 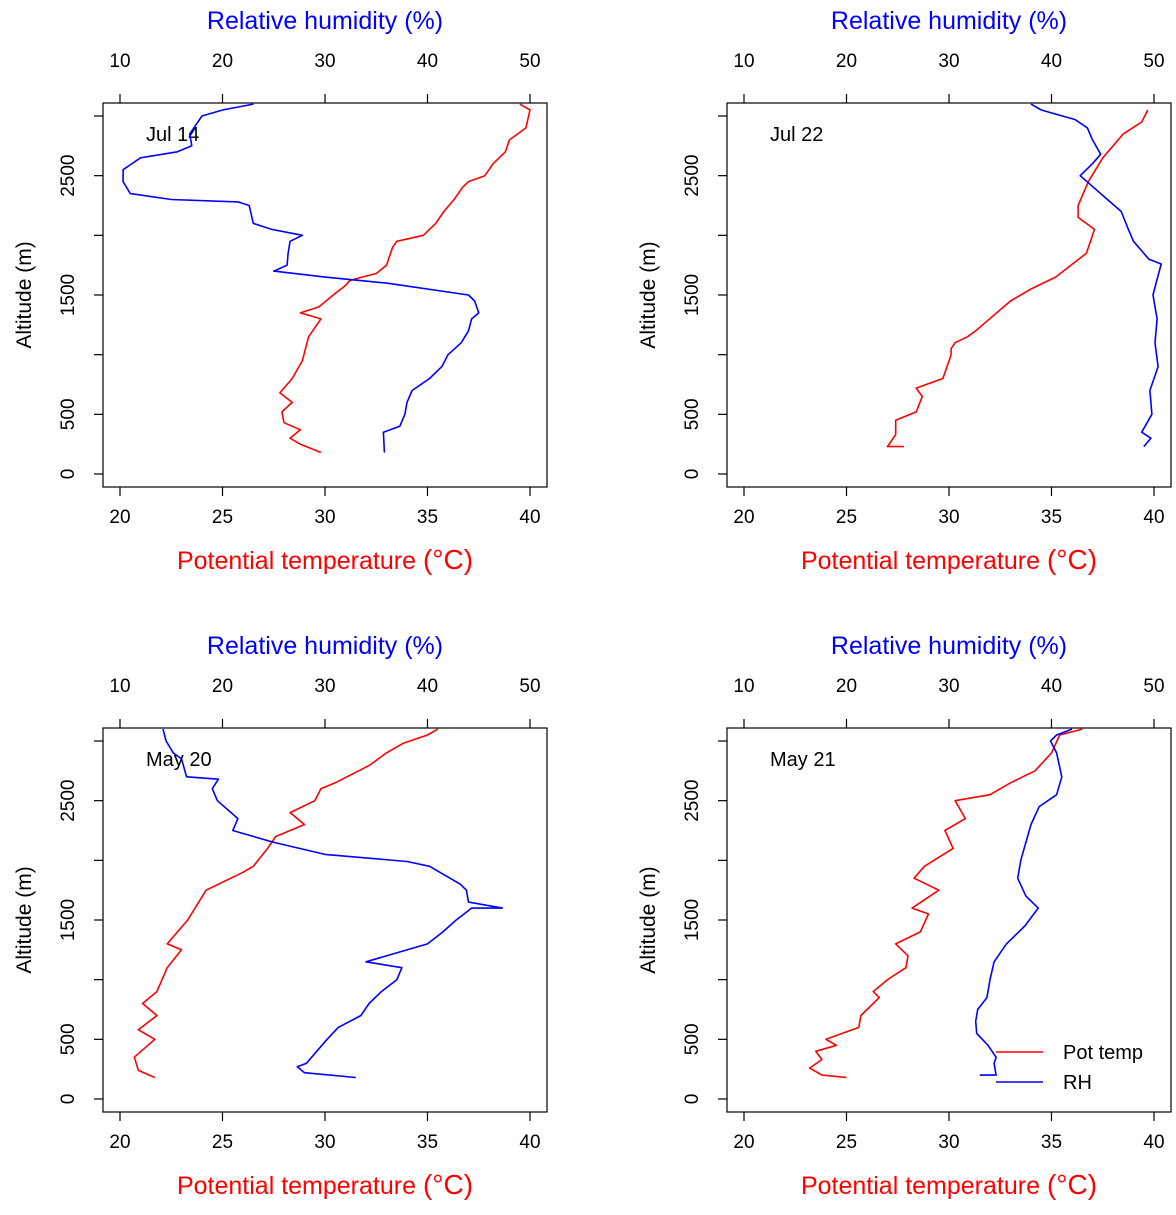 What do you see at coordinates (179, 760) in the screenshot?
I see `panel-date-label: May 20` at bounding box center [179, 760].